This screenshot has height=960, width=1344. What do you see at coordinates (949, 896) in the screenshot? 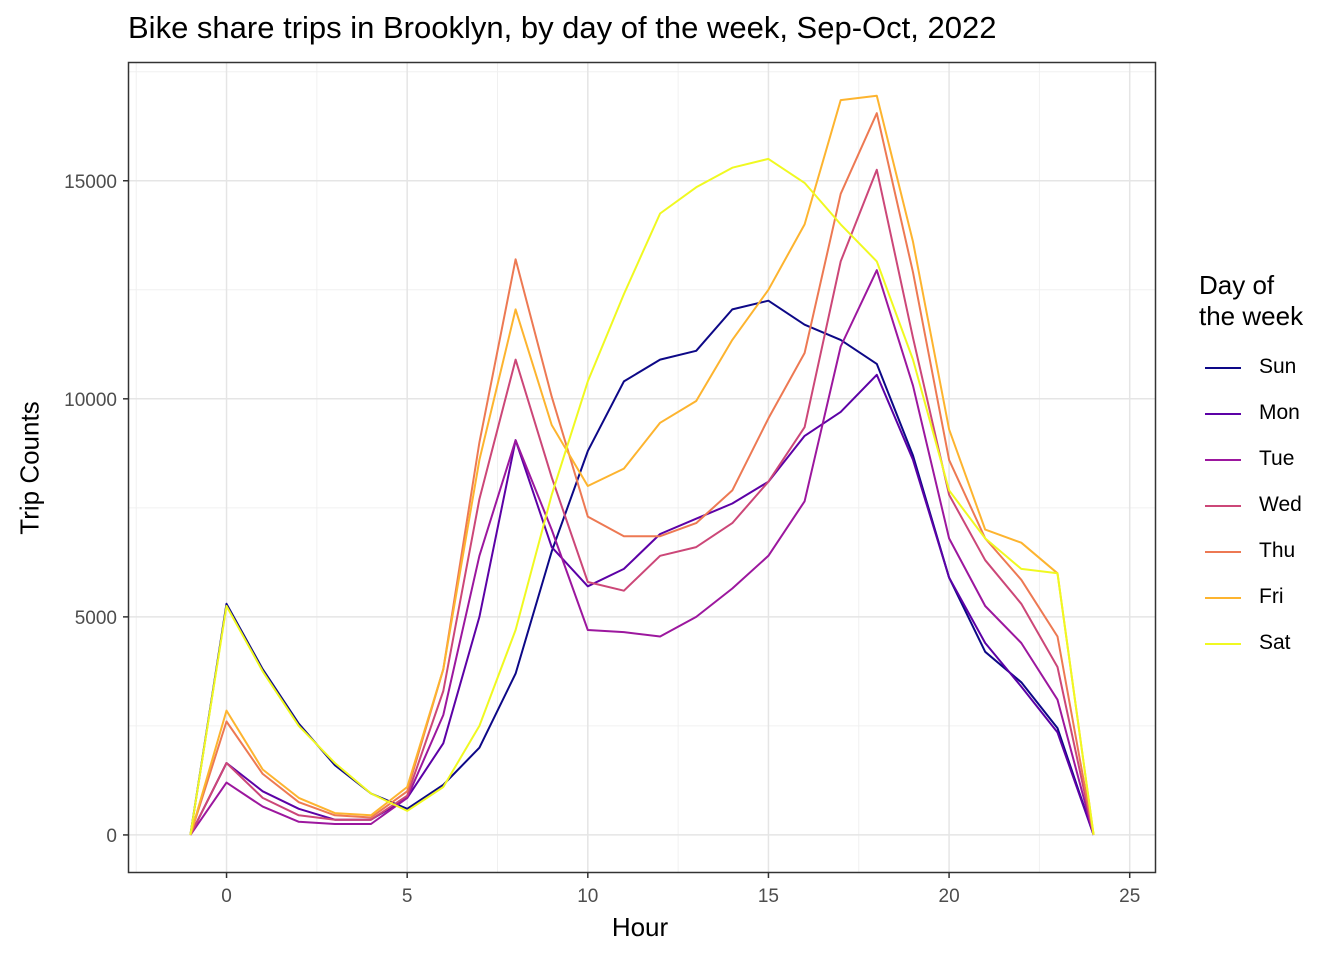
I see `x-tick-label: 20` at bounding box center [949, 896].